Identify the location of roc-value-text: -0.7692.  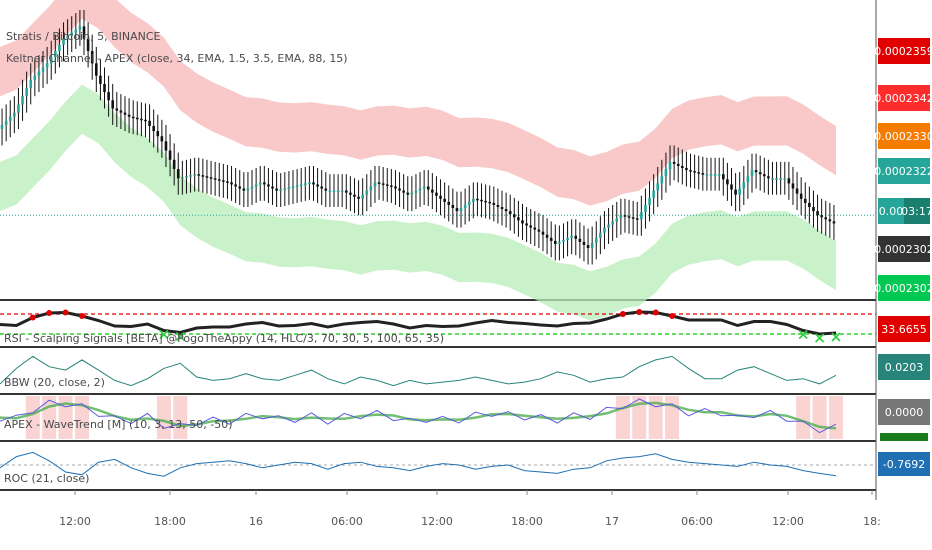
(904, 464).